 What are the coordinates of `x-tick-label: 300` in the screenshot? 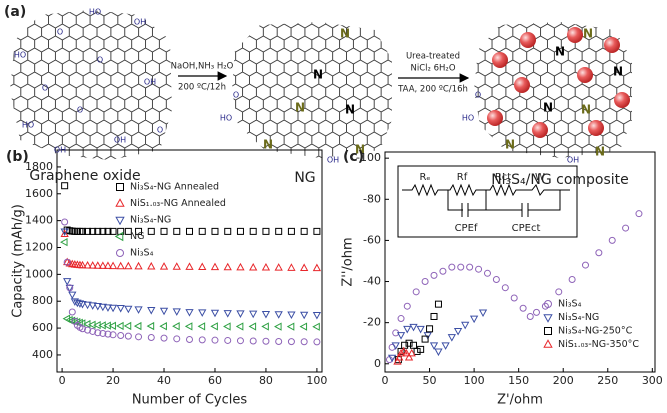 It's located at (652, 380).